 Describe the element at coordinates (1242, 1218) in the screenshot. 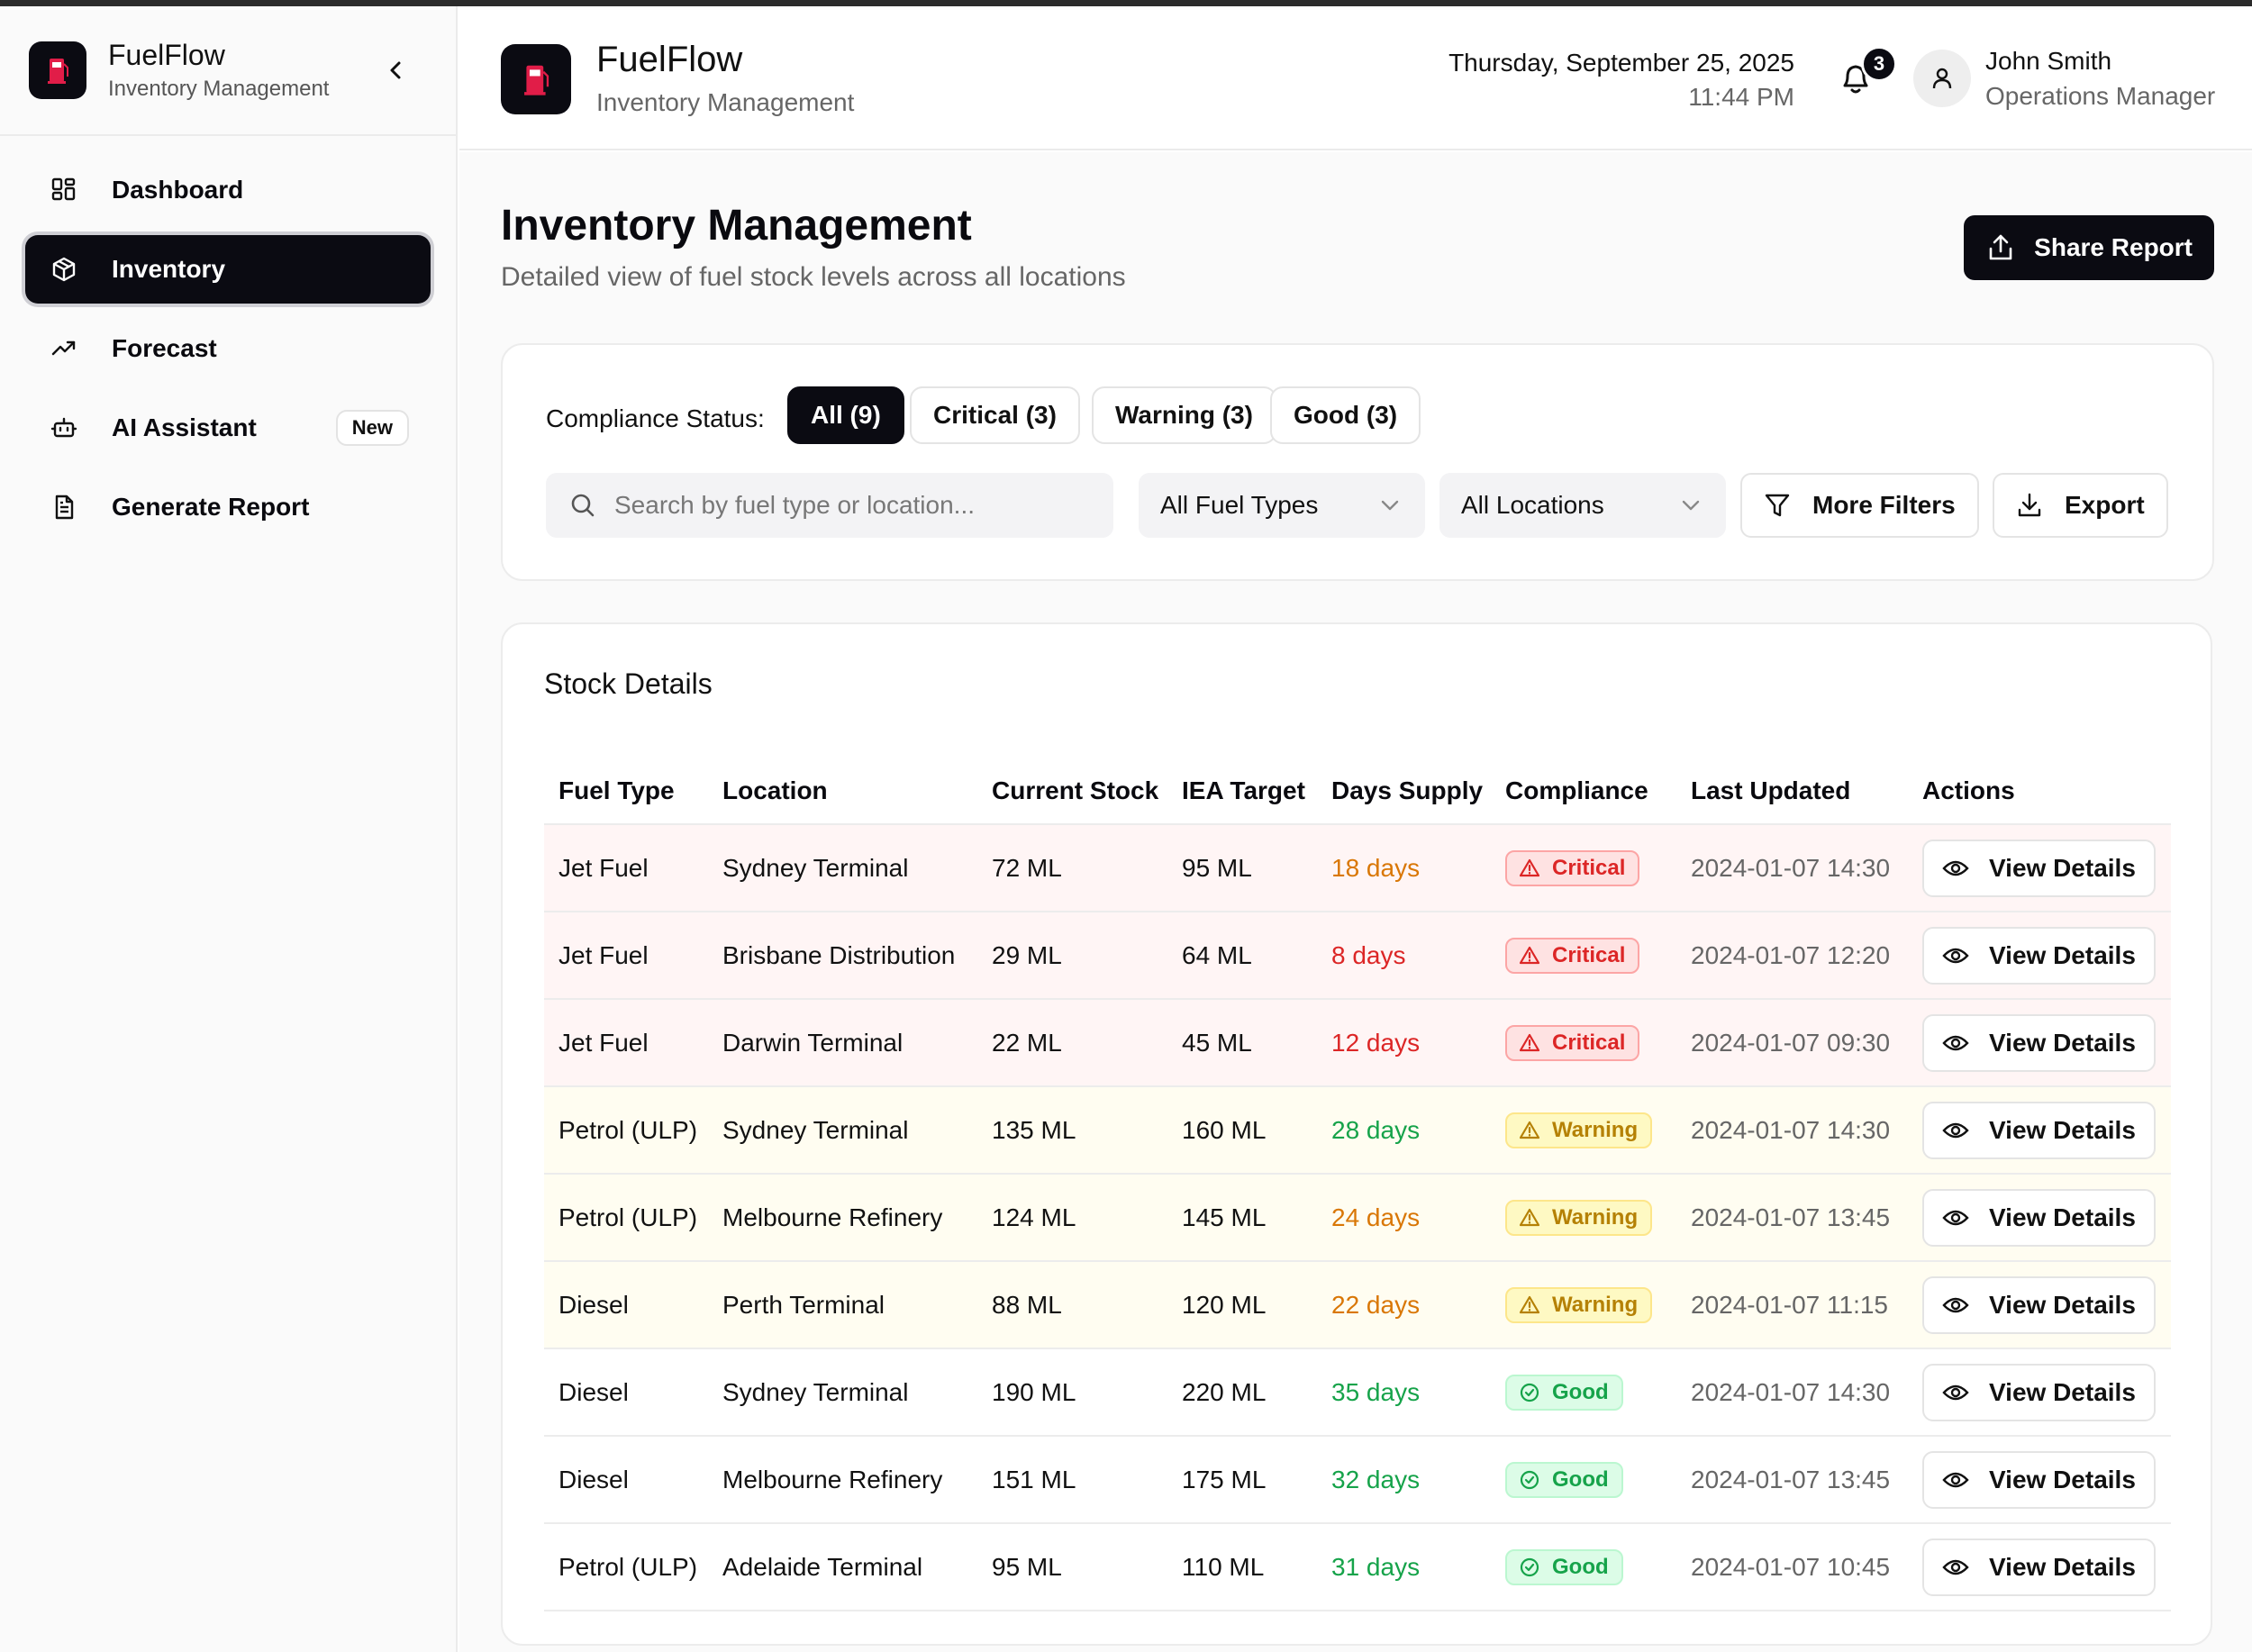

I see `cell-iea-target: 145 ML` at that location.